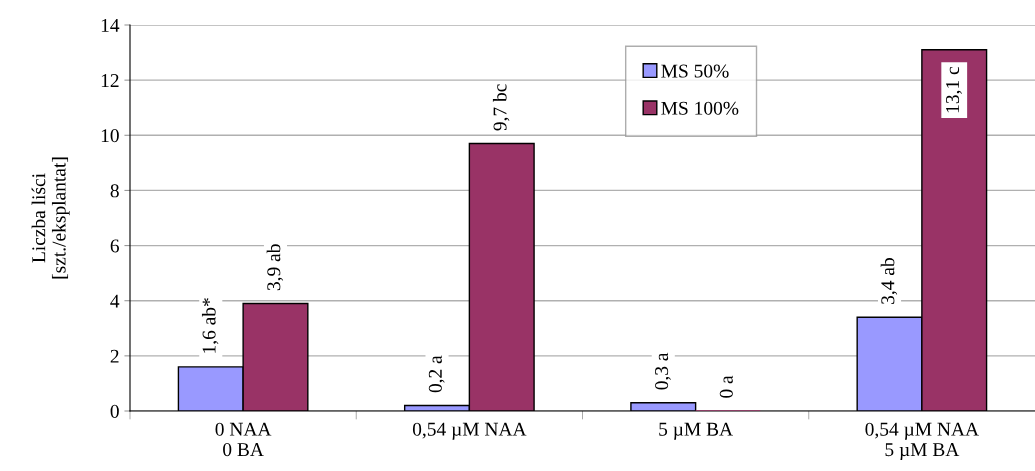  Describe the element at coordinates (436, 374) in the screenshot. I see `data-label: 0,2 a` at that location.